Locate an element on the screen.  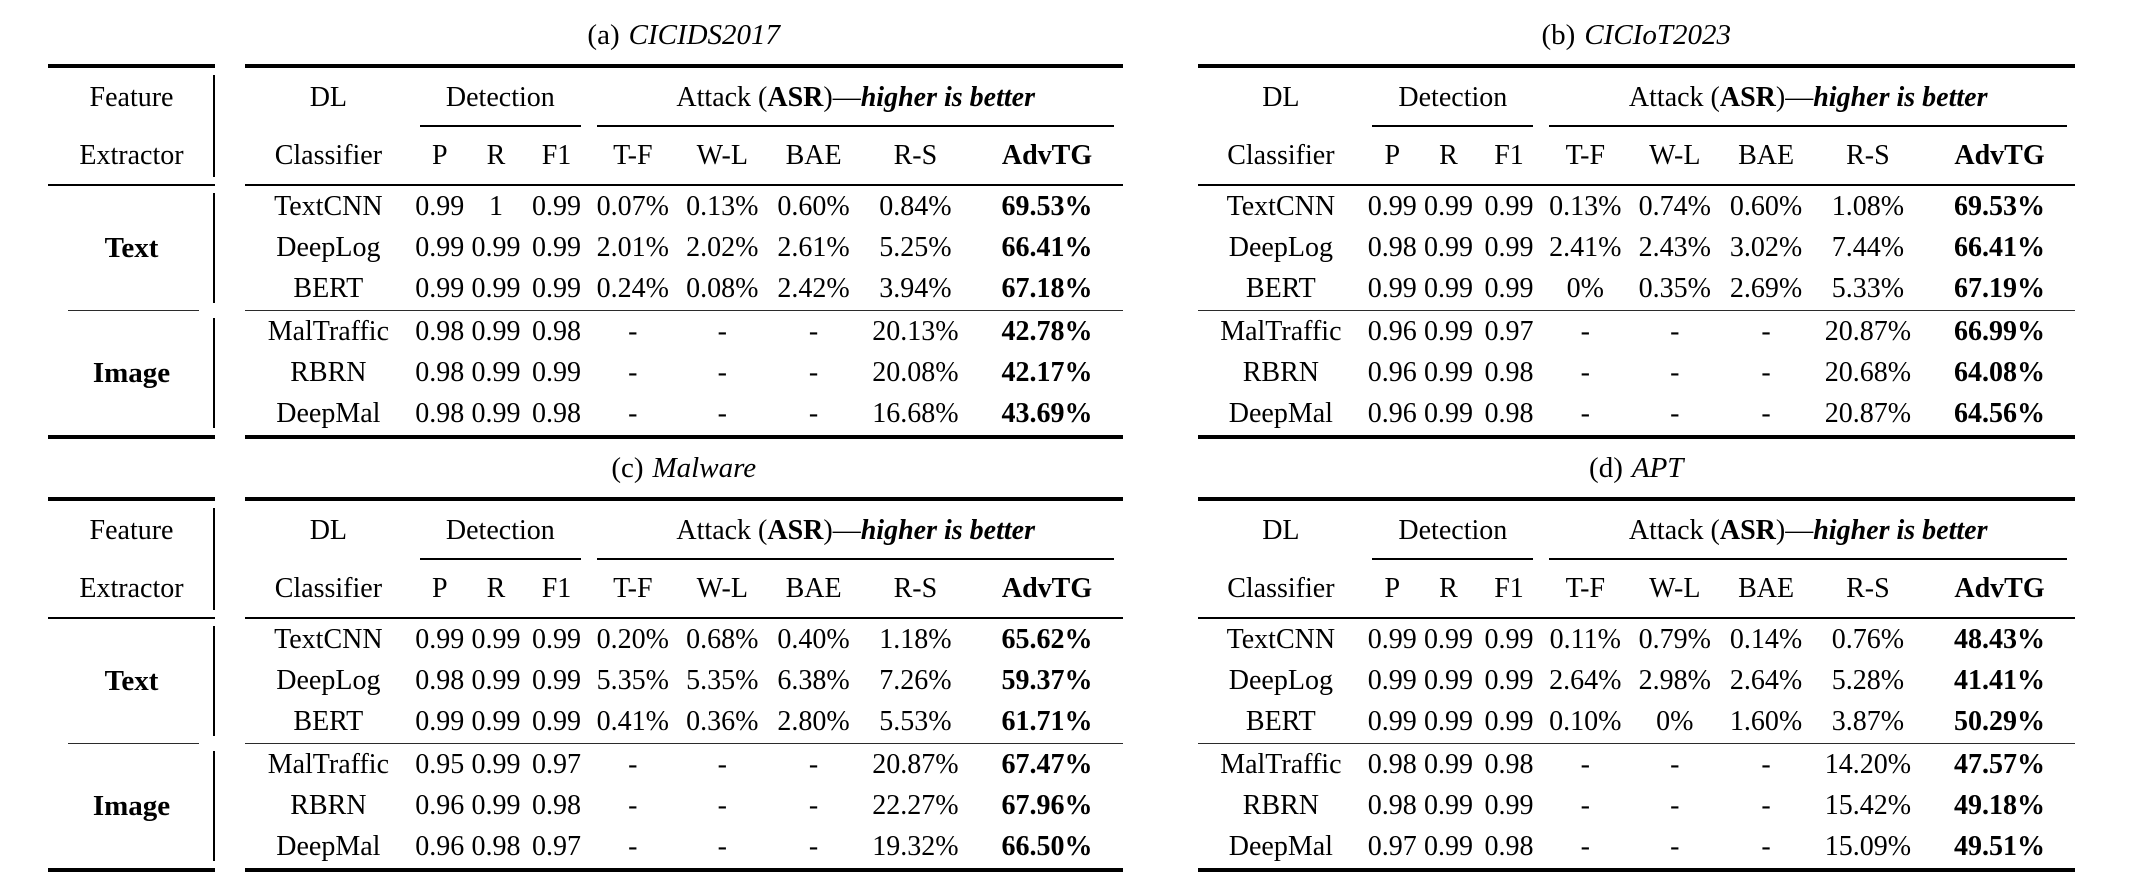
cell-advtg: 67.47% is located at coordinates (1047, 764).